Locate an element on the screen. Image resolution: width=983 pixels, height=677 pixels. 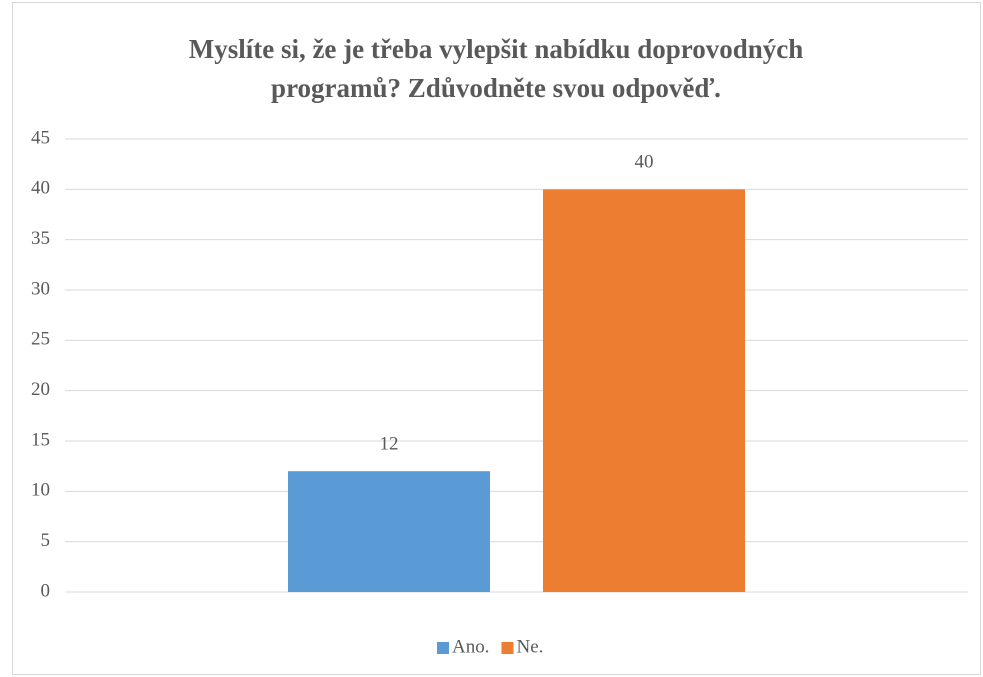
data-label: 12 is located at coordinates (389, 444).